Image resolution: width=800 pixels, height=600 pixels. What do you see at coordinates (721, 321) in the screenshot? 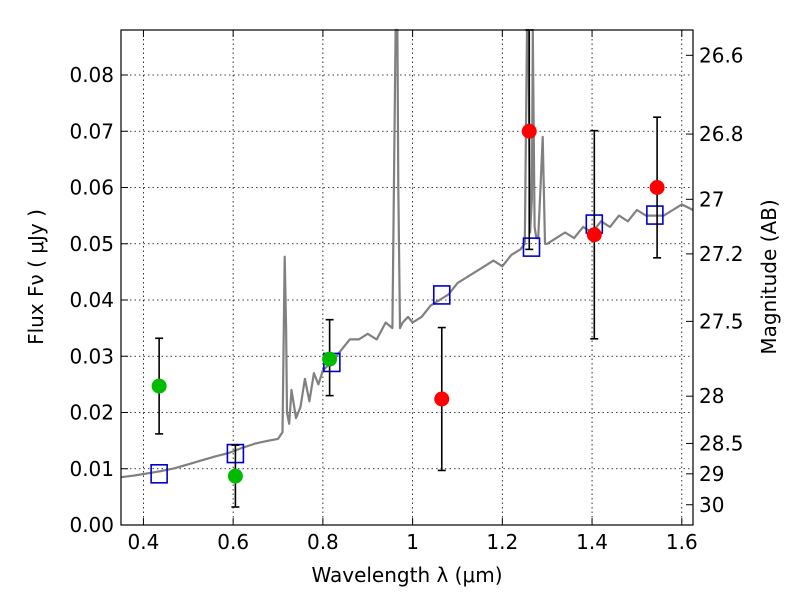
I see `right-tick-label: 27.5` at bounding box center [721, 321].